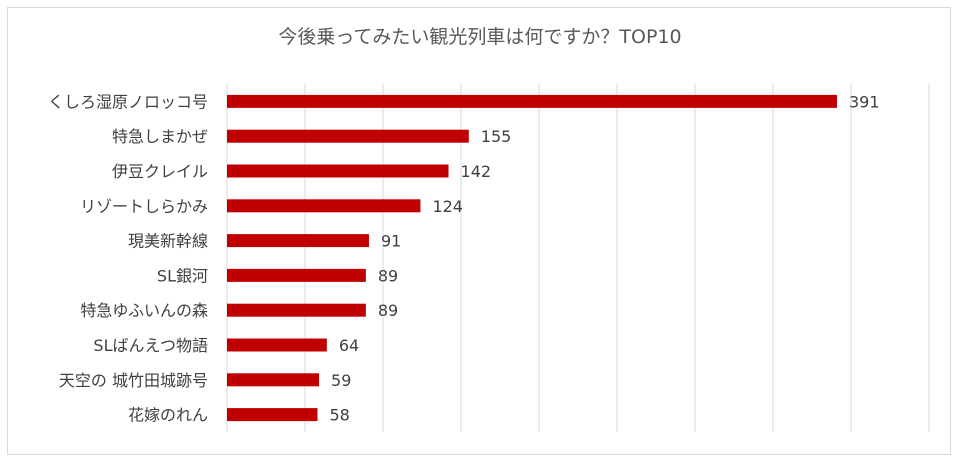  I want to click on value-label: 142, so click(476, 171).